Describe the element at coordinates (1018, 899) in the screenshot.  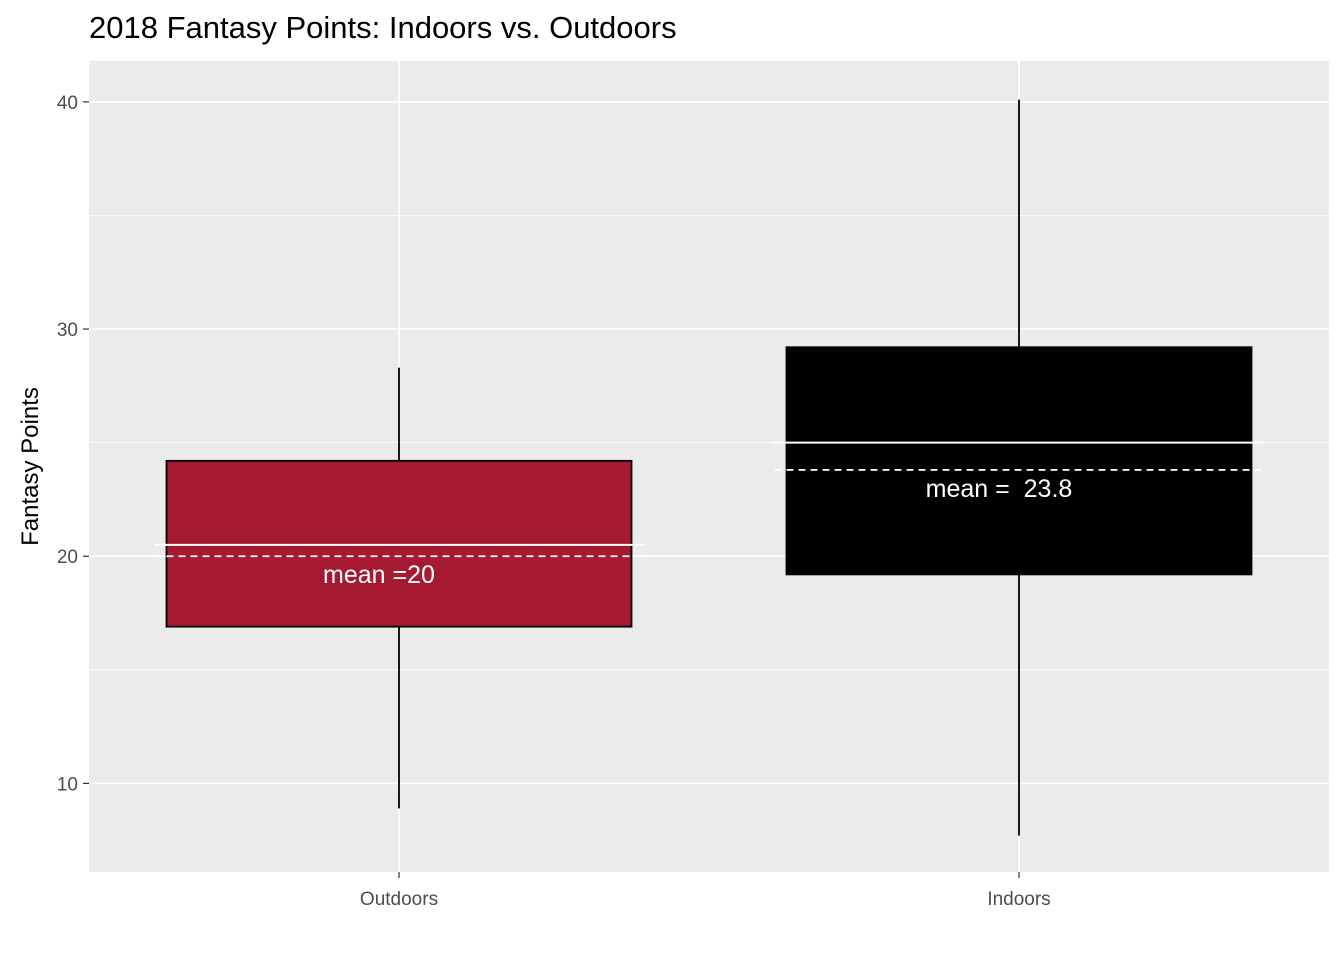
I see `x-tick-label: Indoors` at that location.